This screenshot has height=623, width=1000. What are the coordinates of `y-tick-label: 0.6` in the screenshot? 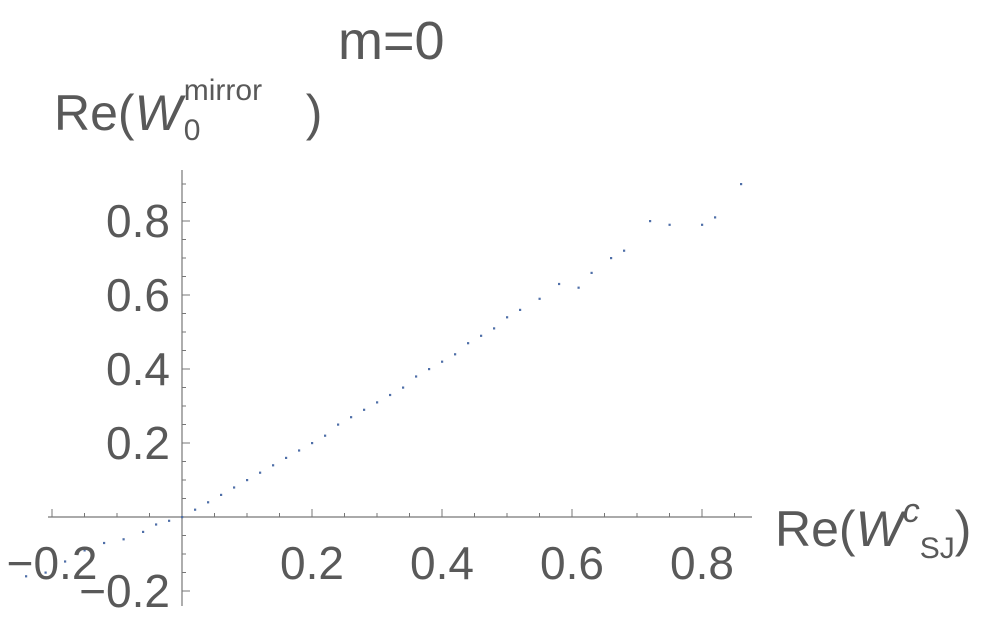 It's located at (138, 295).